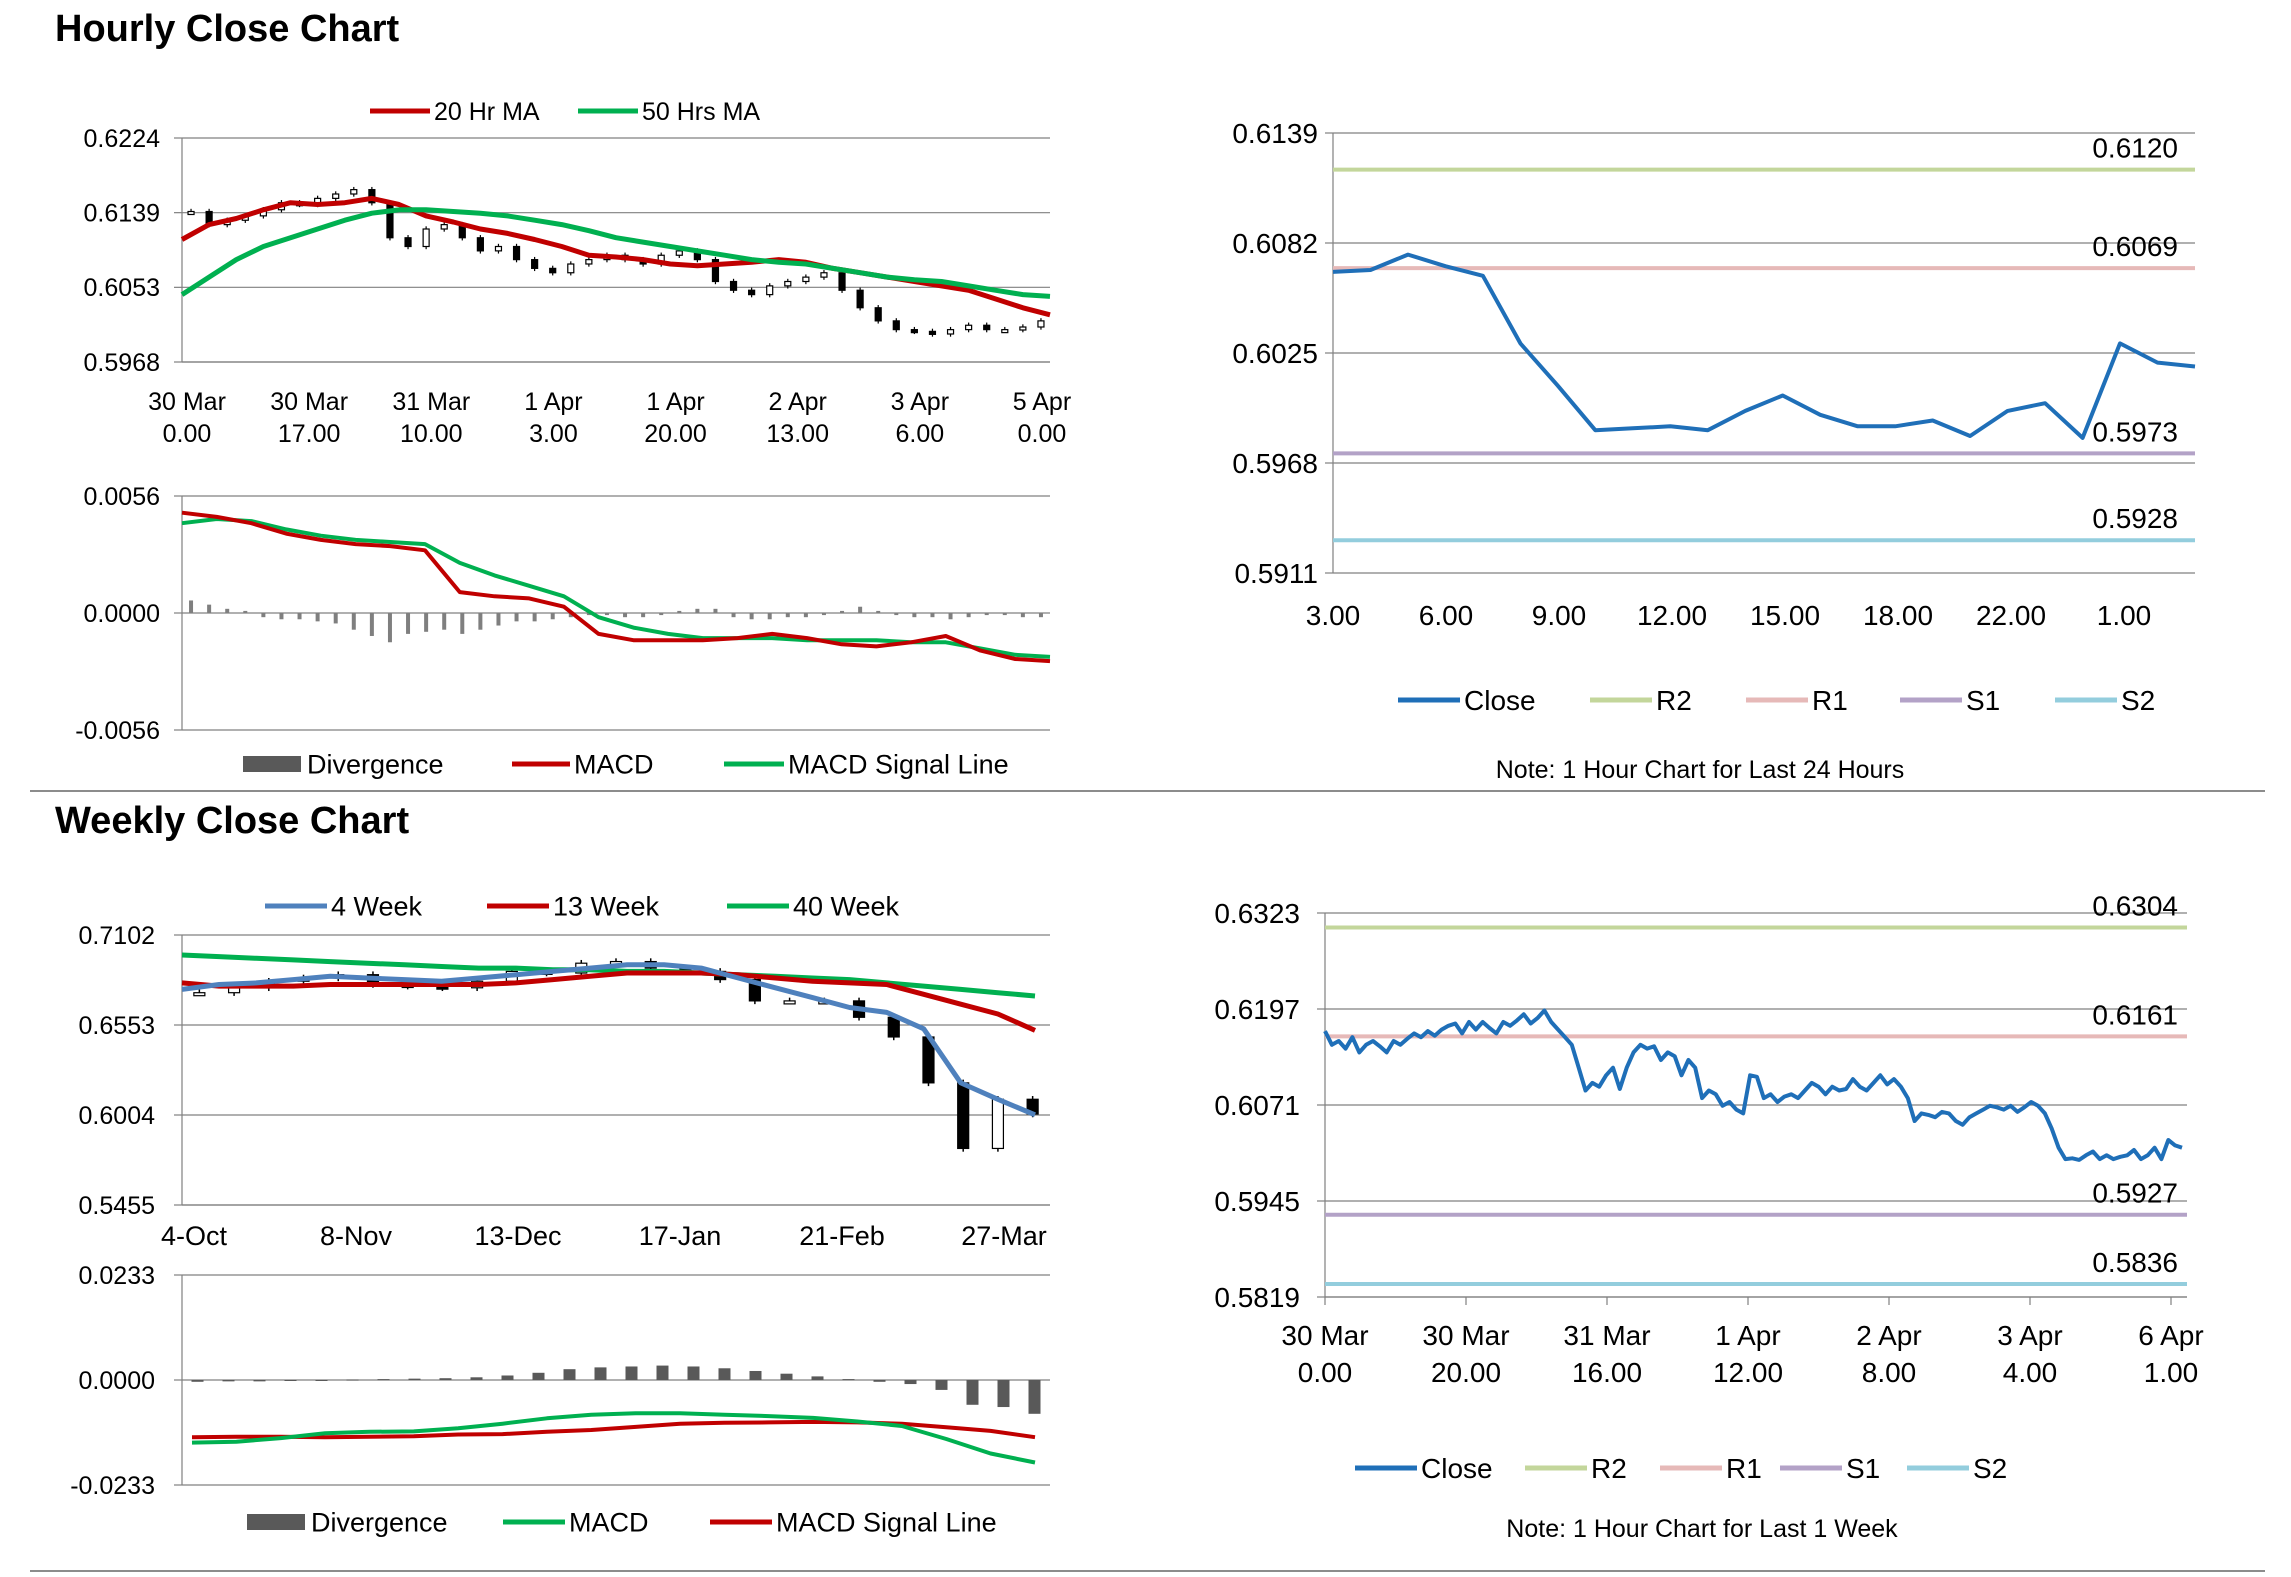 This screenshot has height=1577, width=2291. Describe the element at coordinates (117, 1276) in the screenshot. I see `weekly-macd-ytick-label: 0.0233` at that location.